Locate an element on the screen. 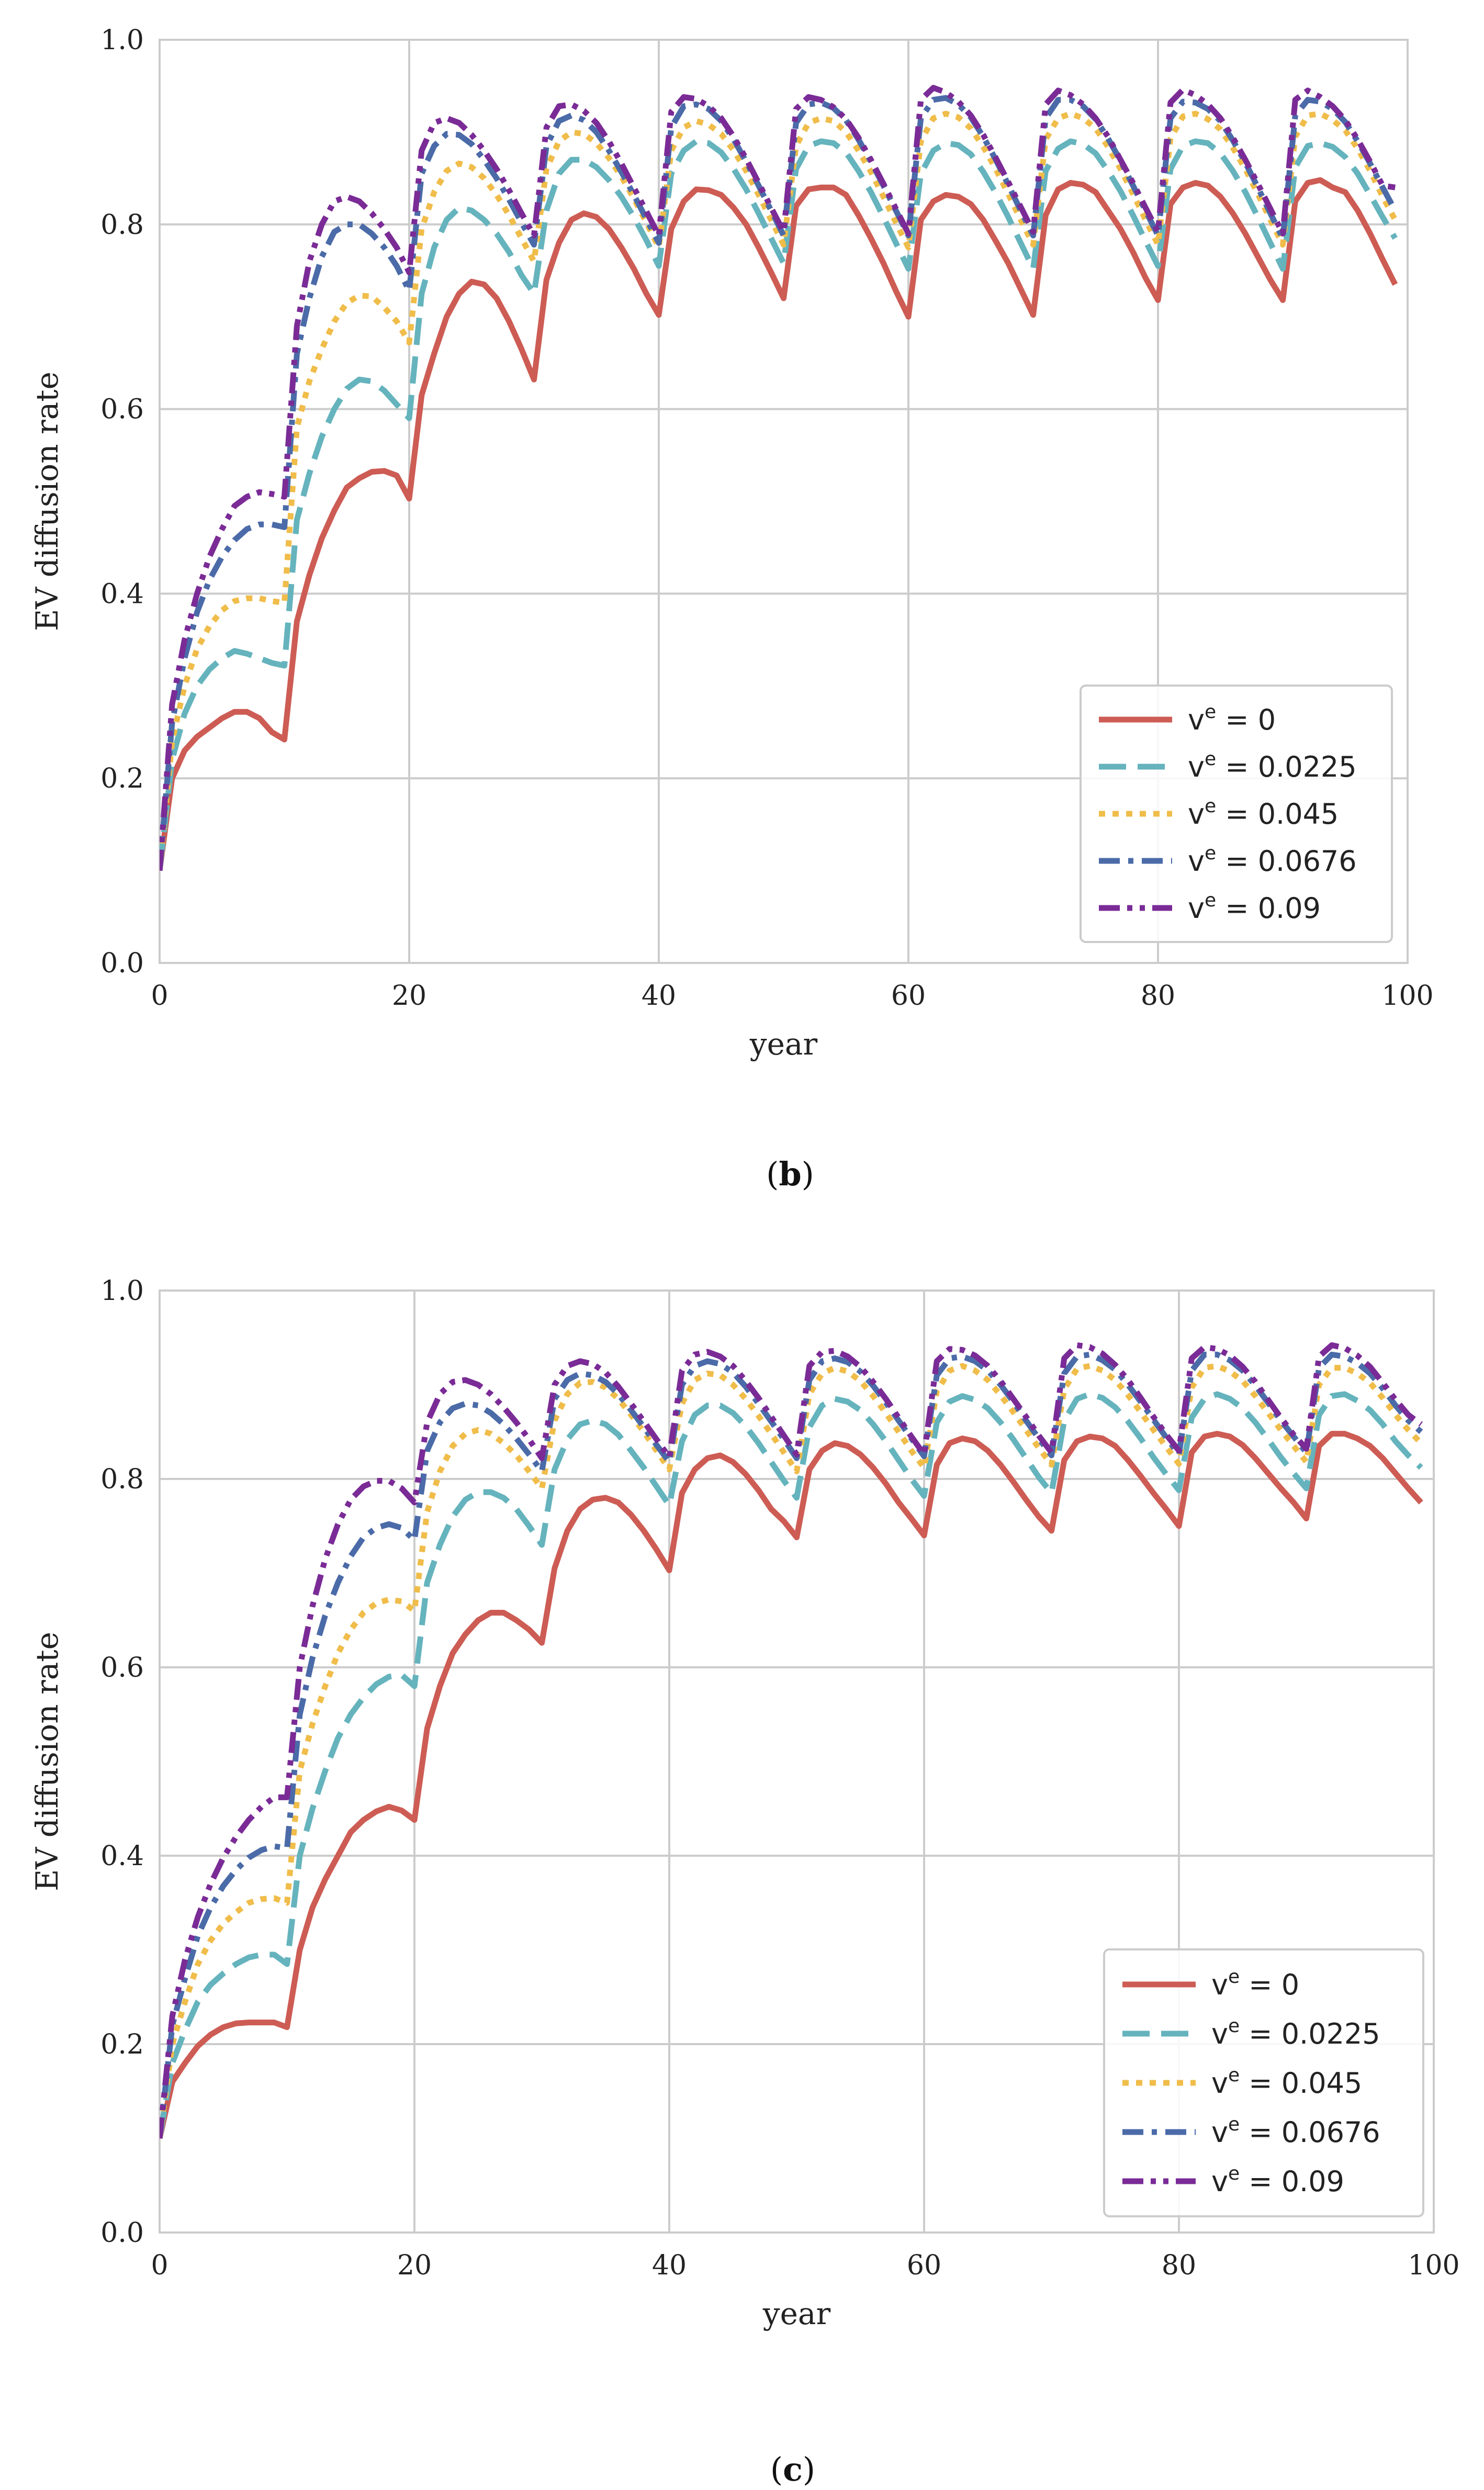 Image resolution: width=1484 pixels, height=2490 pixels. panel-caption: (b) is located at coordinates (790, 1174).